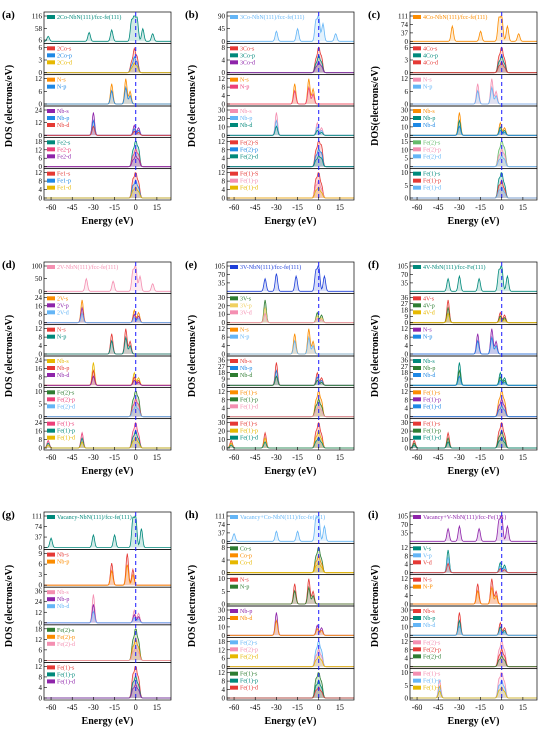 The width and height of the screenshot is (550, 752). Describe the element at coordinates (429, 306) in the screenshot. I see `legend-label: 4V-p` at that location.